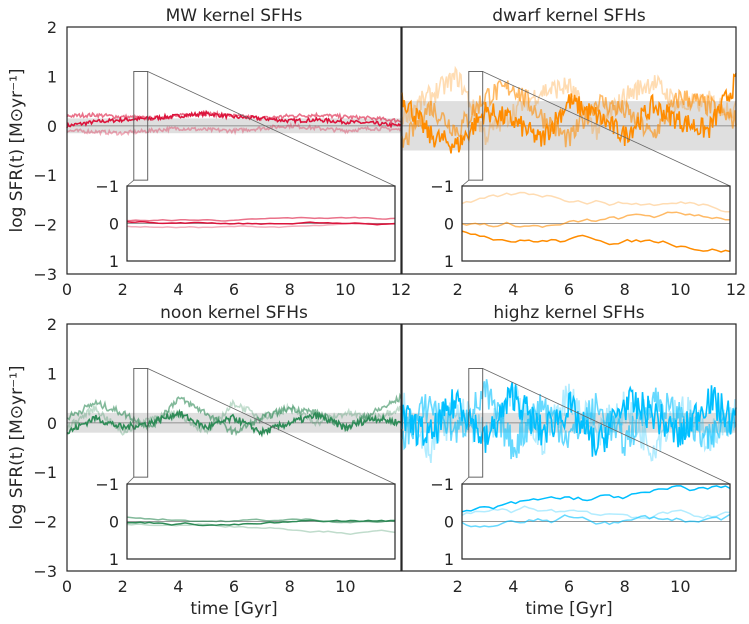  Describe the element at coordinates (67, 586) in the screenshot. I see `x-tick-label: 0` at that location.